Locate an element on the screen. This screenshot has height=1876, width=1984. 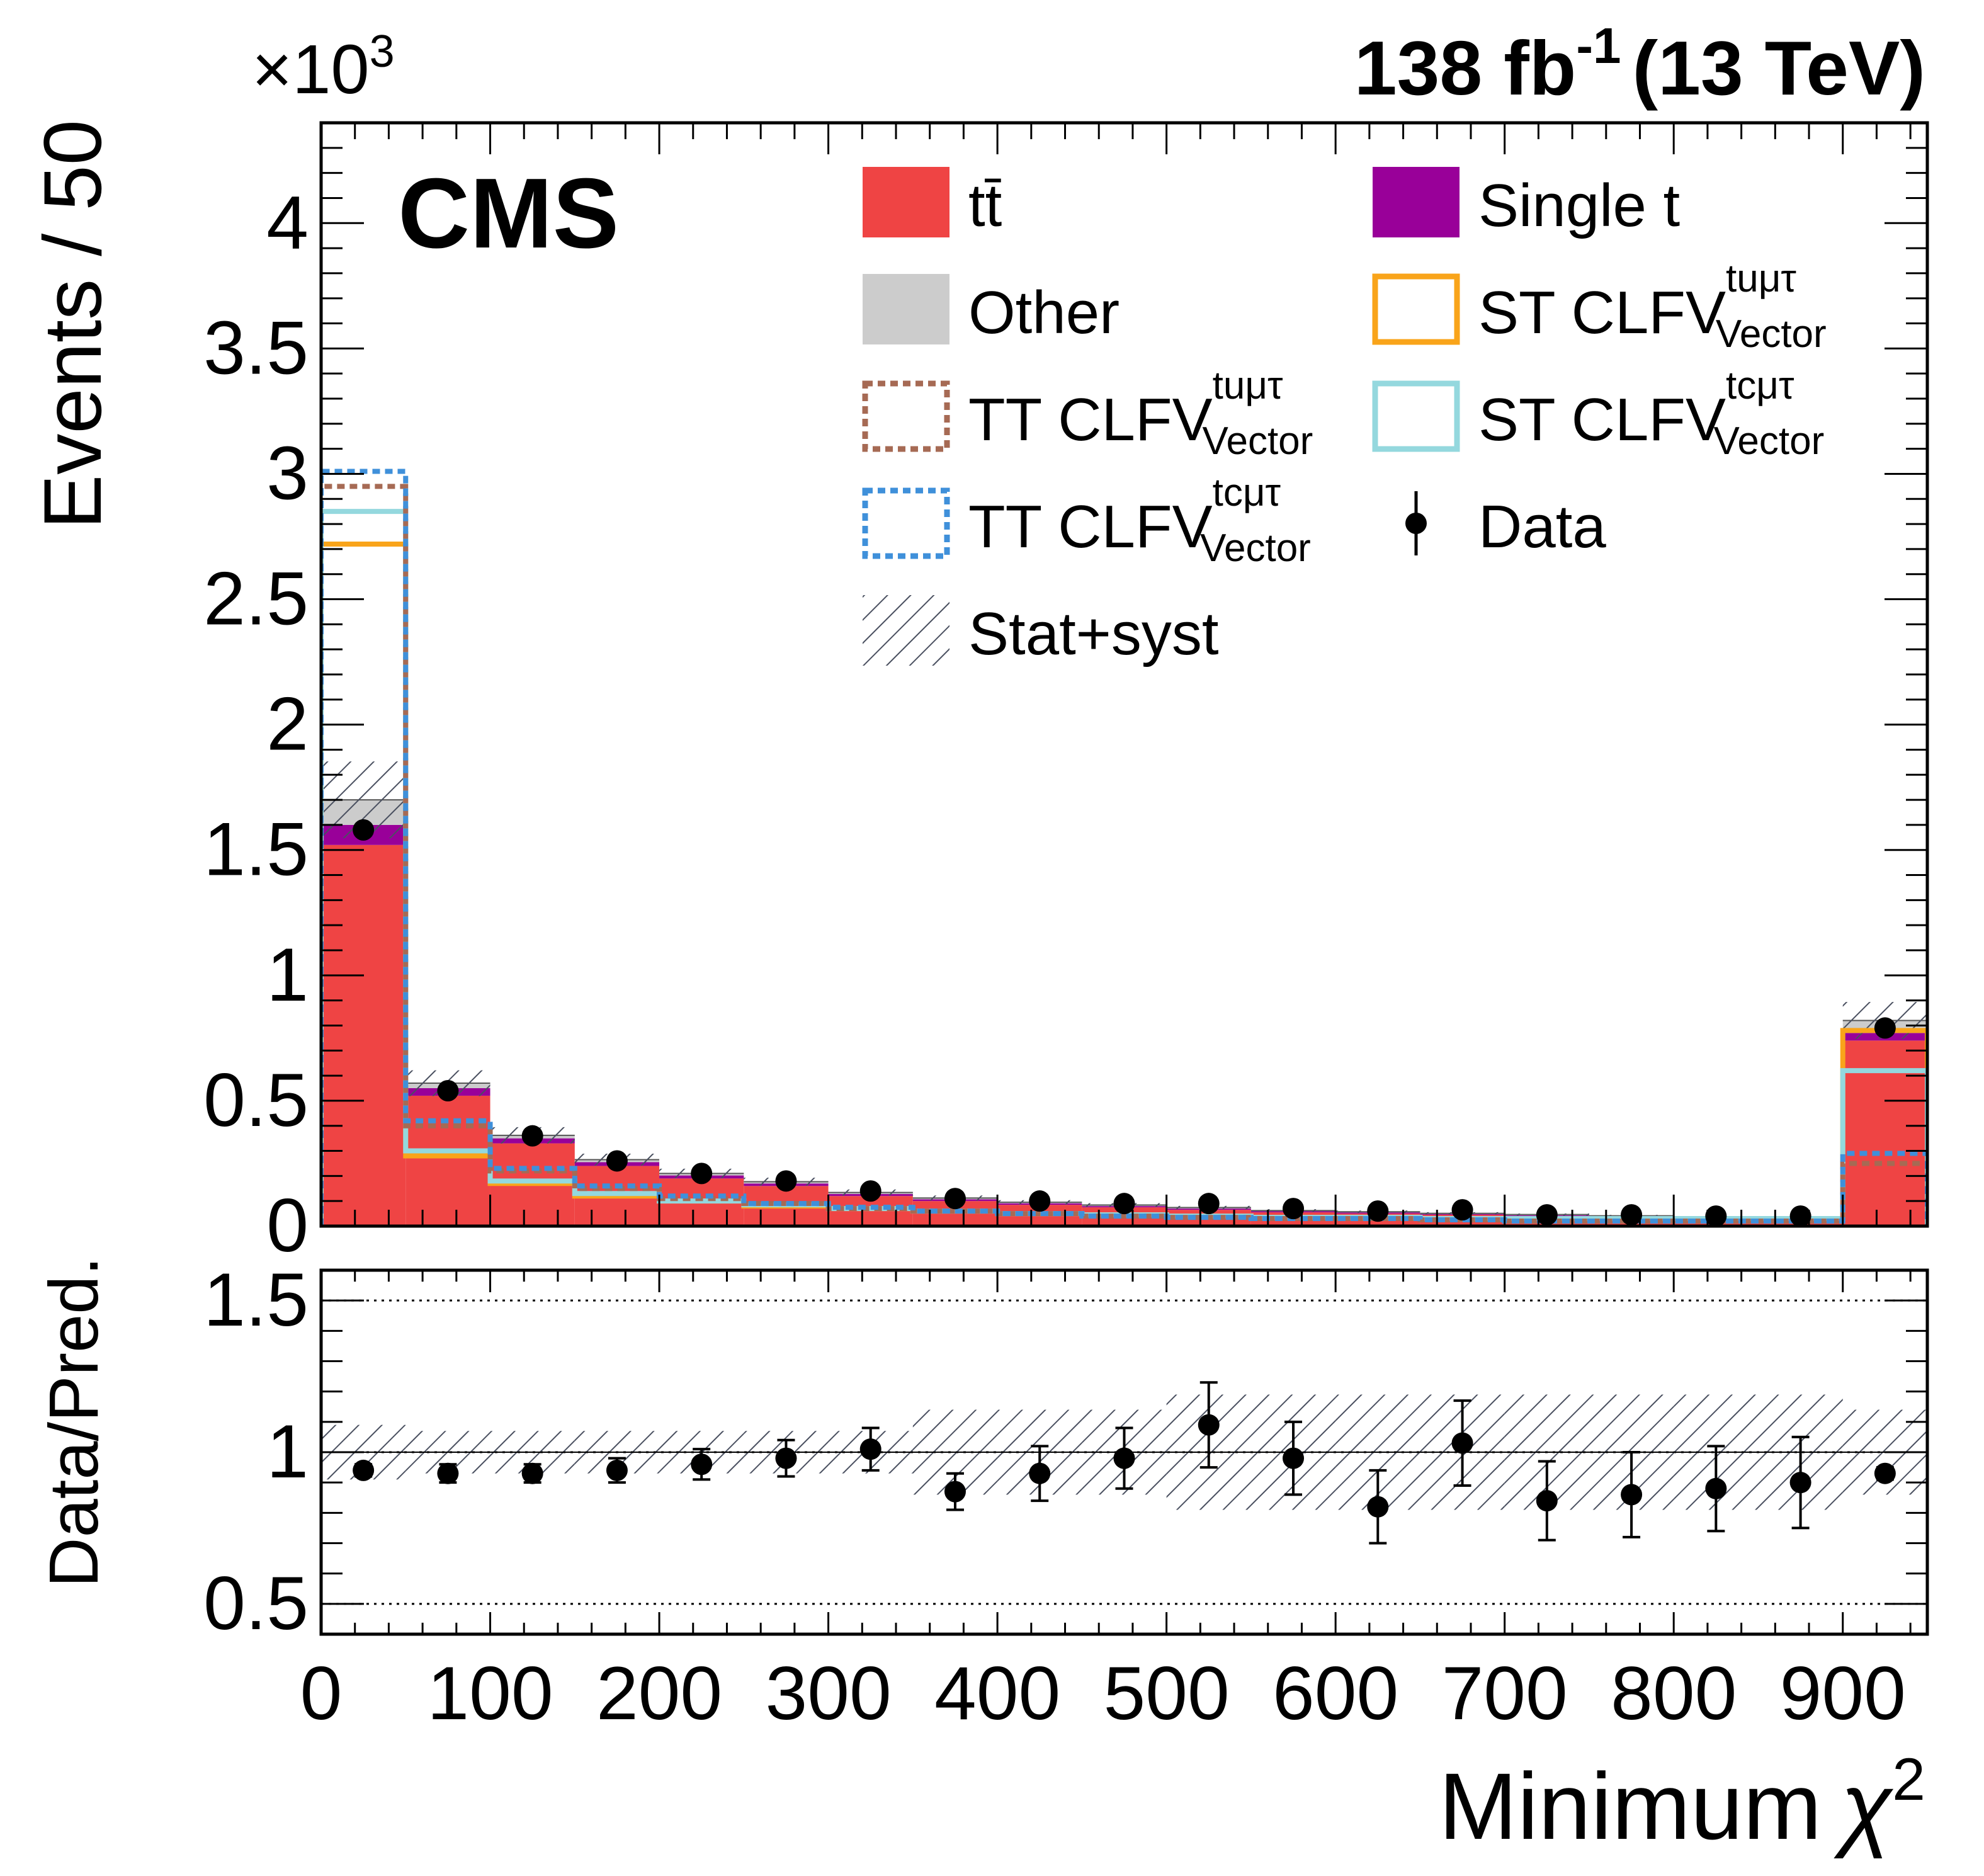
legend-label-ttbar: tt̄ is located at coordinates (985, 205).